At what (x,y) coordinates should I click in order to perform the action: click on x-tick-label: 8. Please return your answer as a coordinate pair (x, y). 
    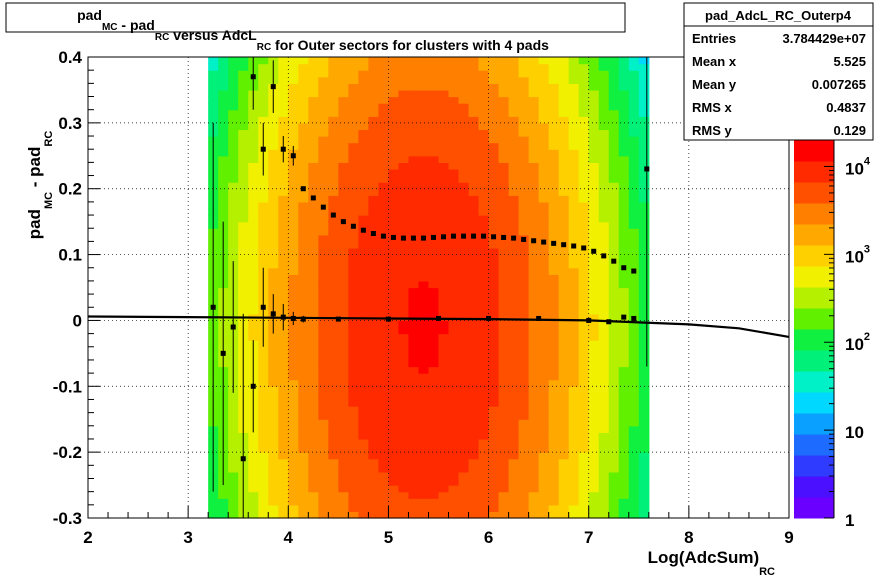
    Looking at the image, I should click on (688, 537).